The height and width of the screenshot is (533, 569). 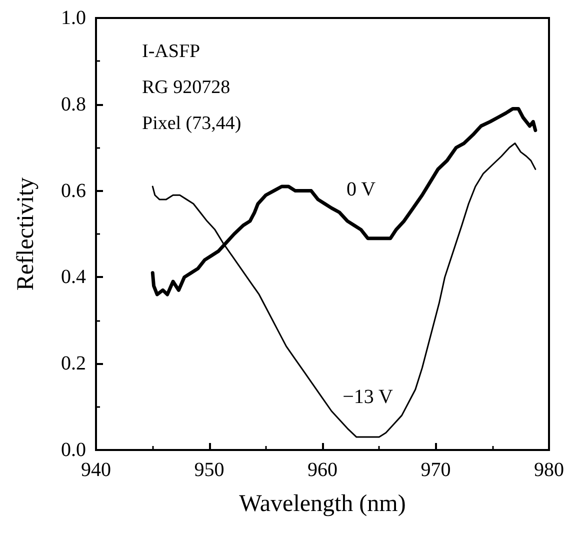 What do you see at coordinates (192, 123) in the screenshot?
I see `annotation: Pixel (73,44)` at bounding box center [192, 123].